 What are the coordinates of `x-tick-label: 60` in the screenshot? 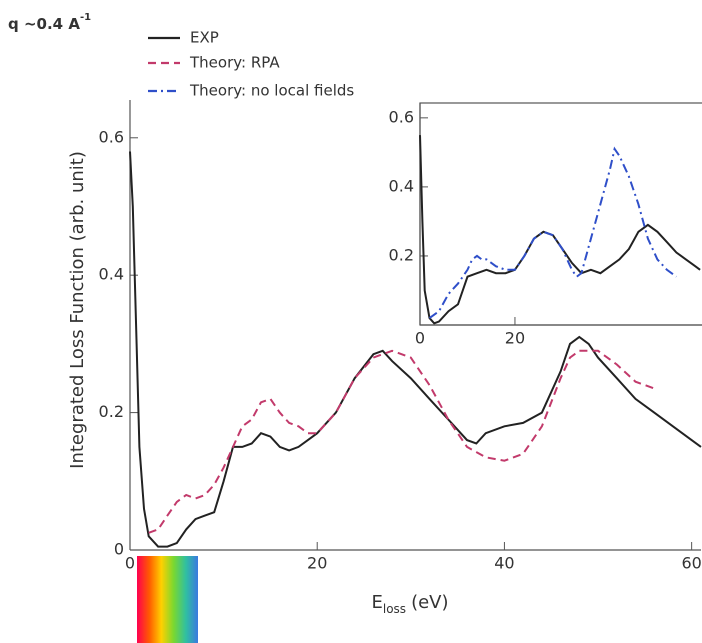 It's located at (691, 563).